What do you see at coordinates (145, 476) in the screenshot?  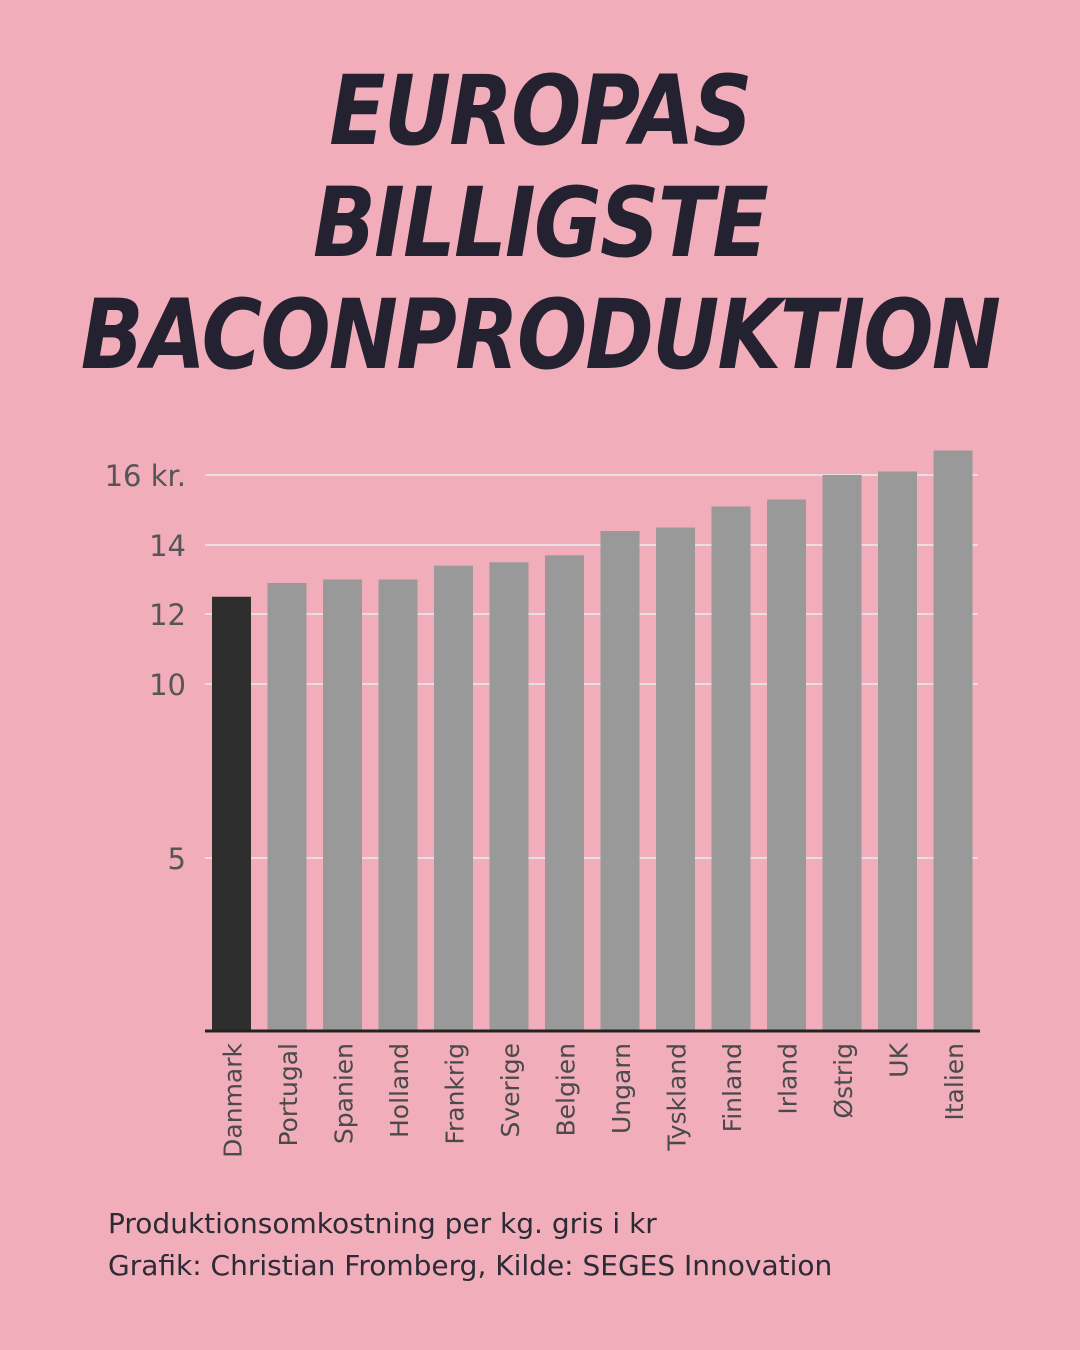 I see `y-tick-label: 16 kr.` at bounding box center [145, 476].